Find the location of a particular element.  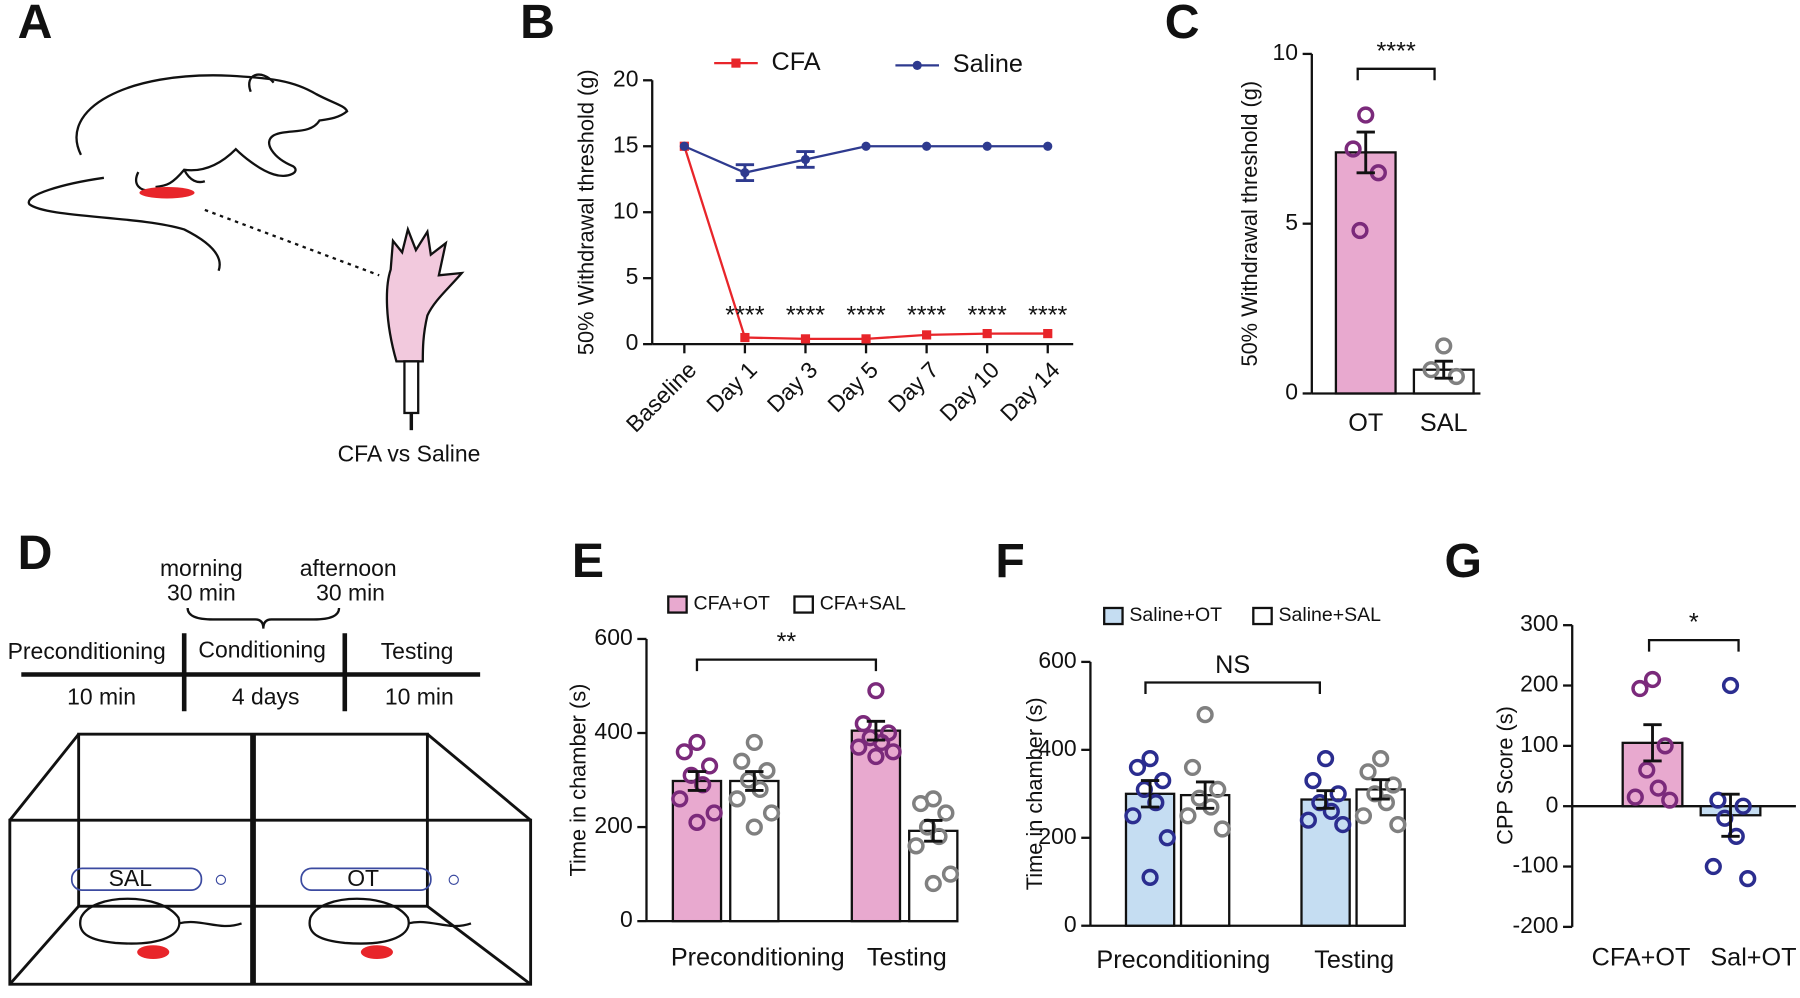

syringe is located at coordinates (411, 387).